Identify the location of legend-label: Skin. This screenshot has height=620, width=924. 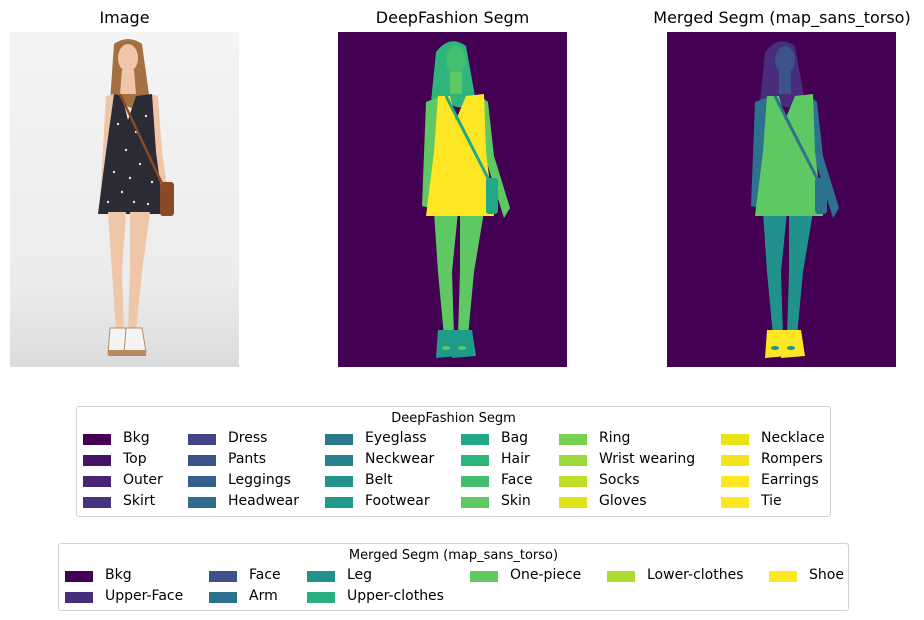
(516, 501).